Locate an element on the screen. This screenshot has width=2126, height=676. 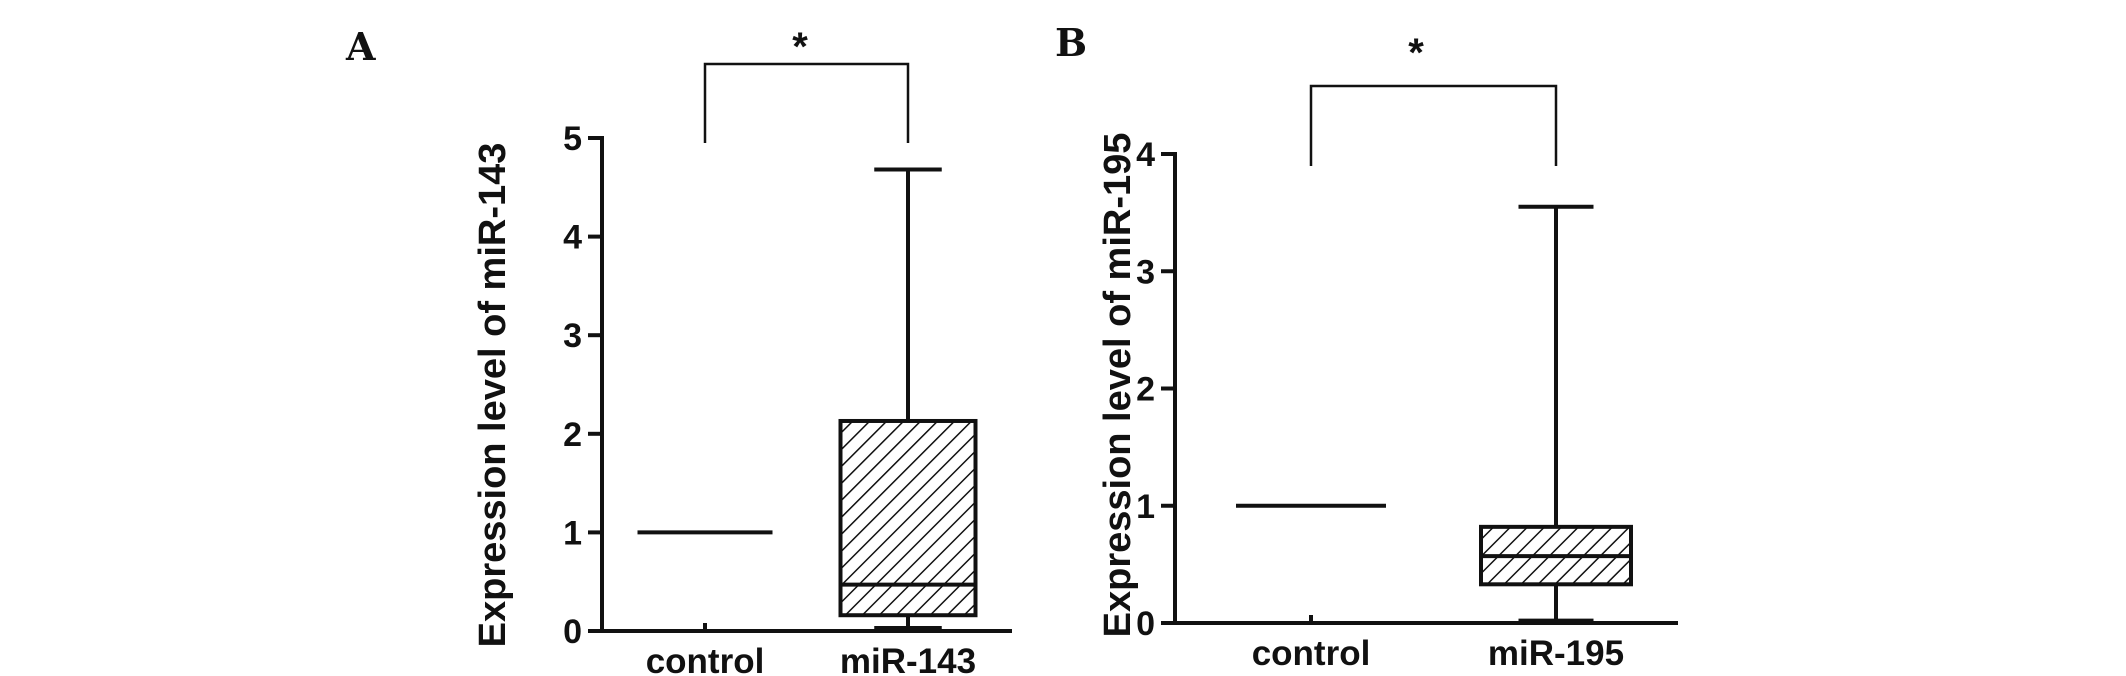
panel-a-significance-label: * is located at coordinates (800, 47).